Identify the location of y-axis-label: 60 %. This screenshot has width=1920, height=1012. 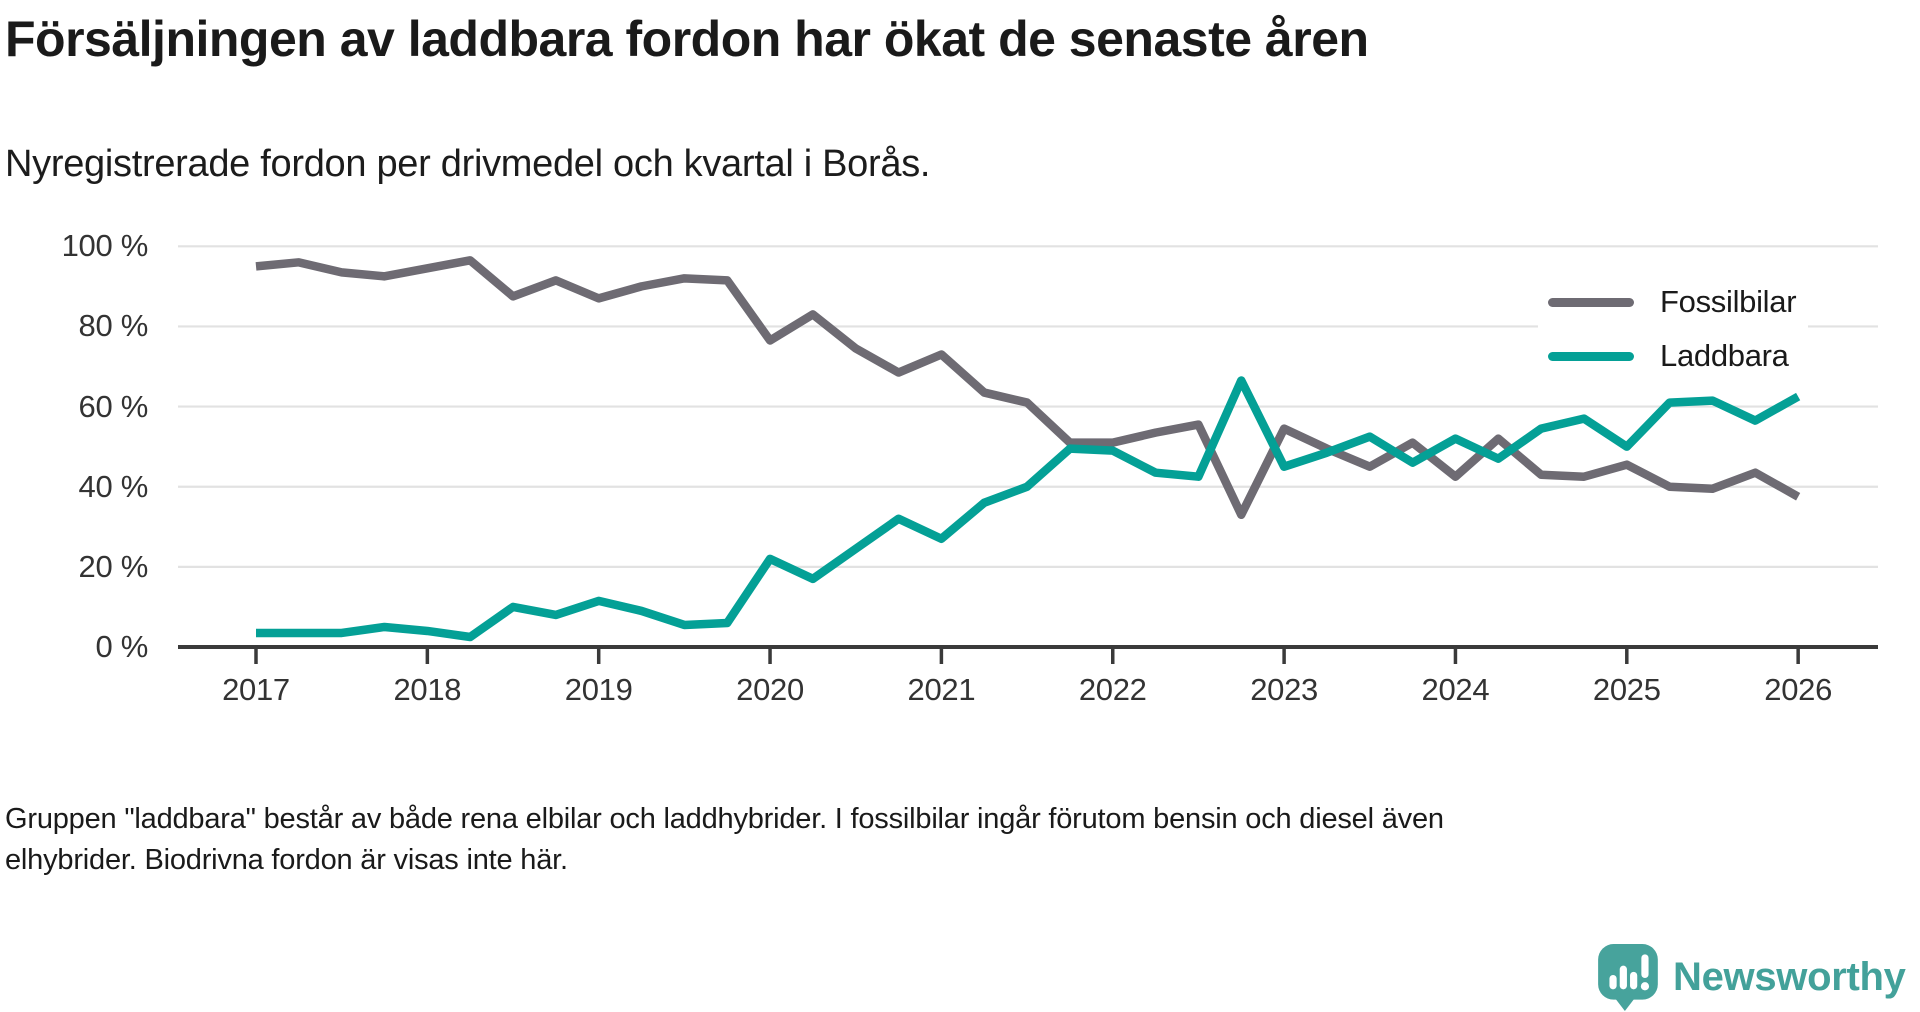
(113, 406).